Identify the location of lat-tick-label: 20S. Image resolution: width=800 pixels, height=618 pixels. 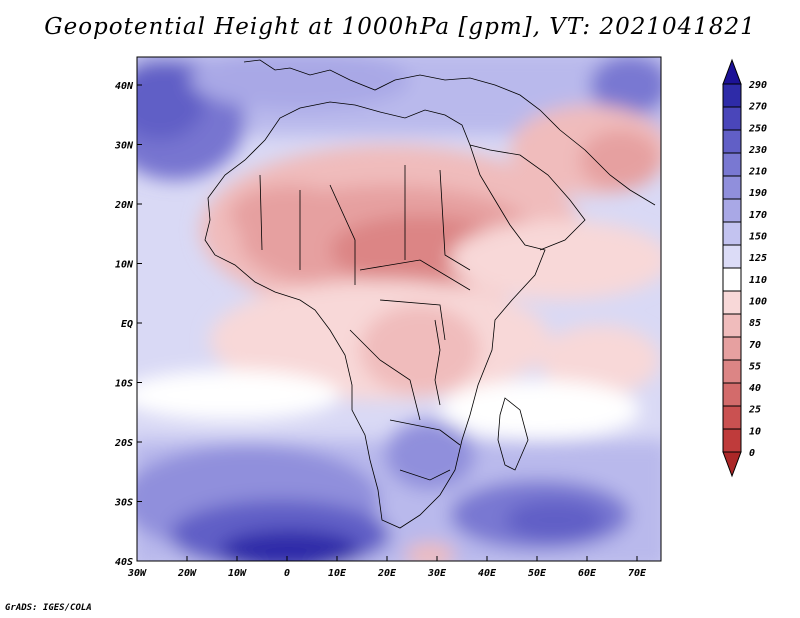
(123, 443).